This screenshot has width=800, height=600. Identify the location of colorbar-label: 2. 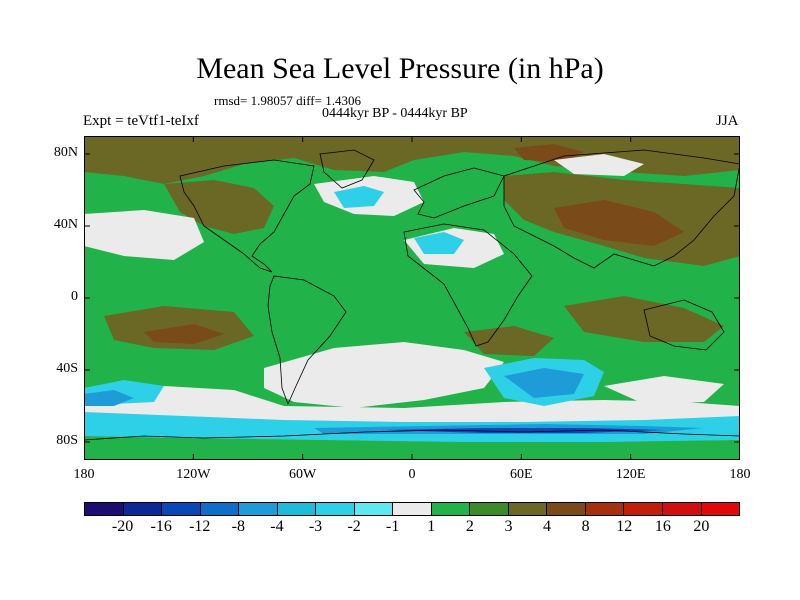
(469, 526).